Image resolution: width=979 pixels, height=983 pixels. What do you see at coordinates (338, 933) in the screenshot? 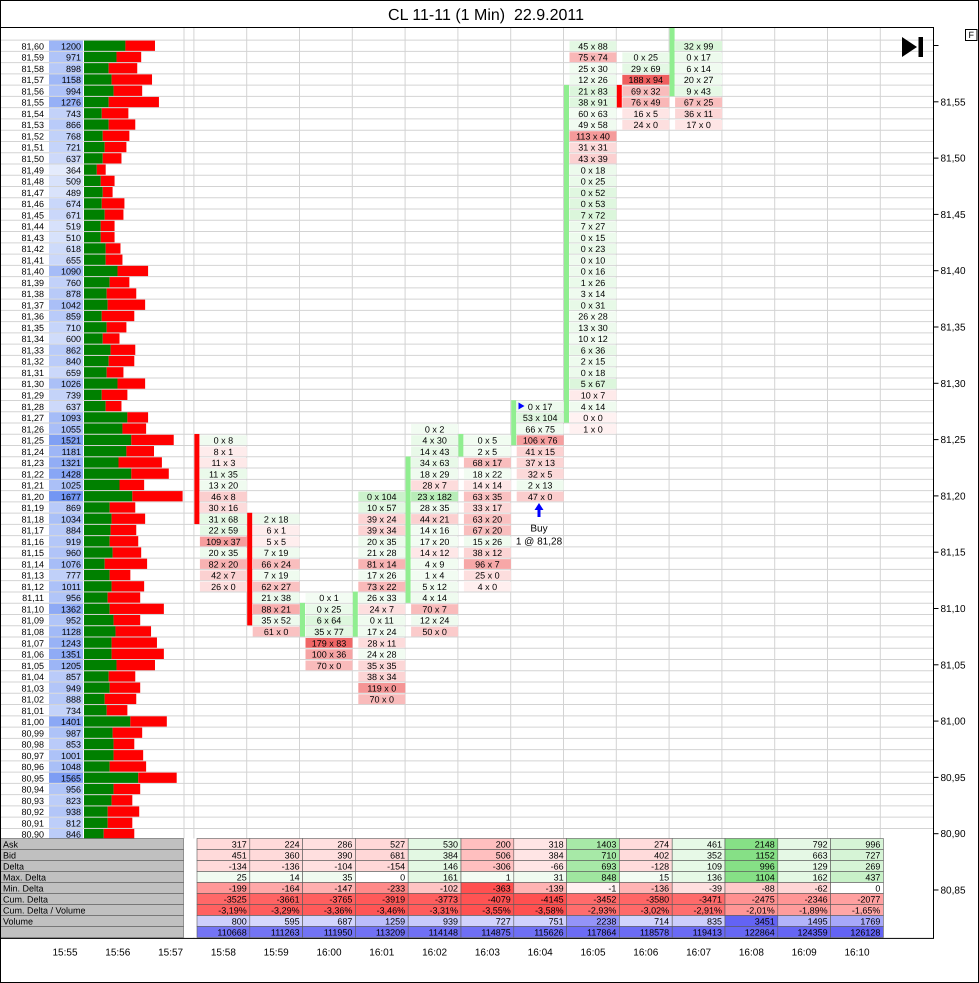
I see `text: 111950` at bounding box center [338, 933].